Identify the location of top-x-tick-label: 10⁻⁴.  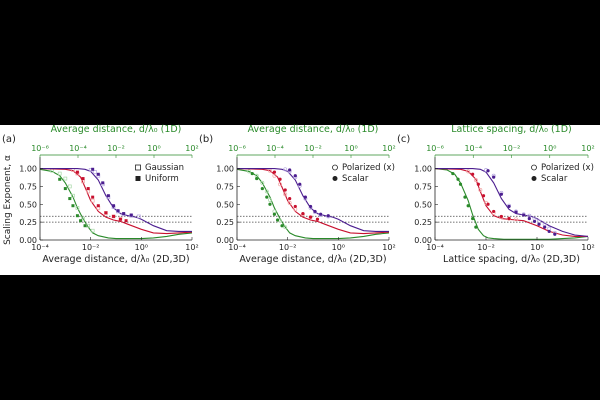
(275, 148).